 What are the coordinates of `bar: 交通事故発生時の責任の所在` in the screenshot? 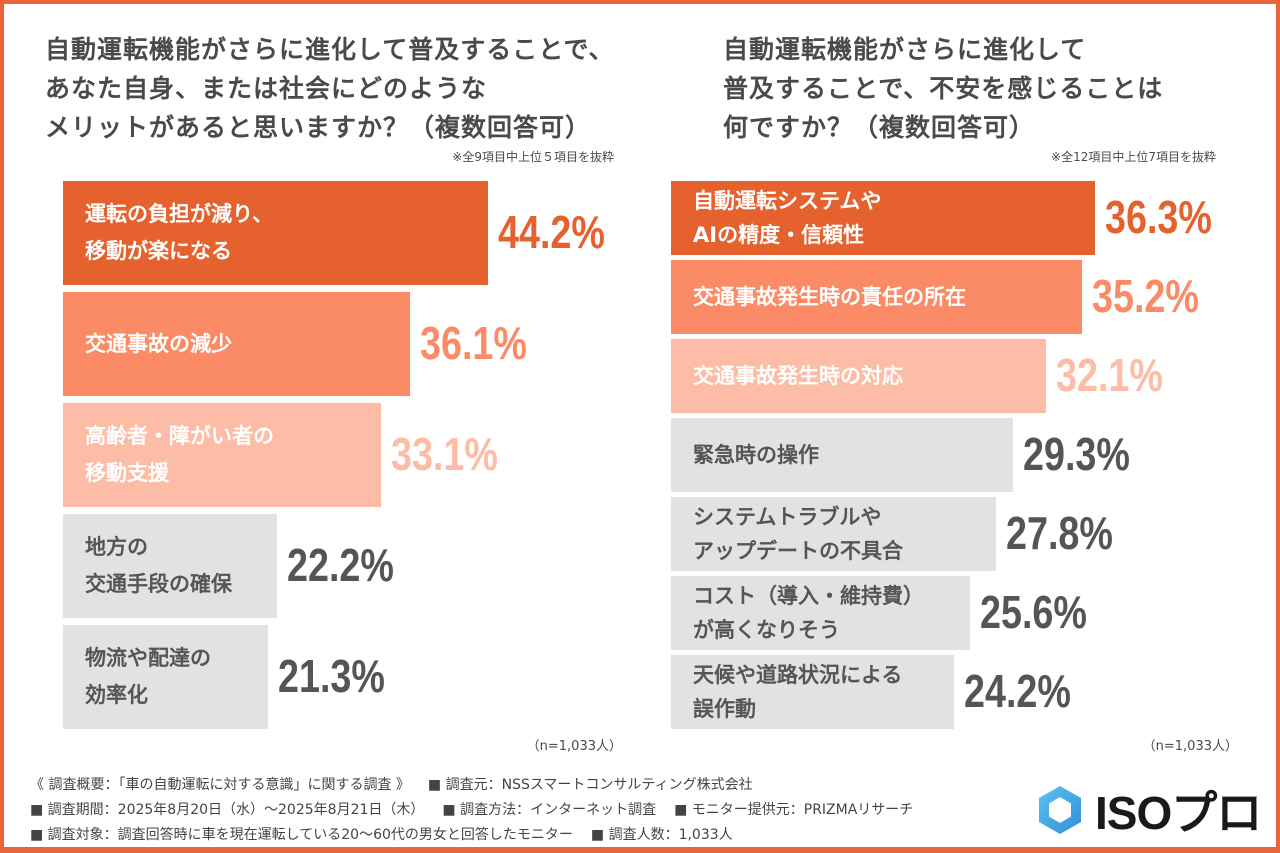 It's located at (877, 297).